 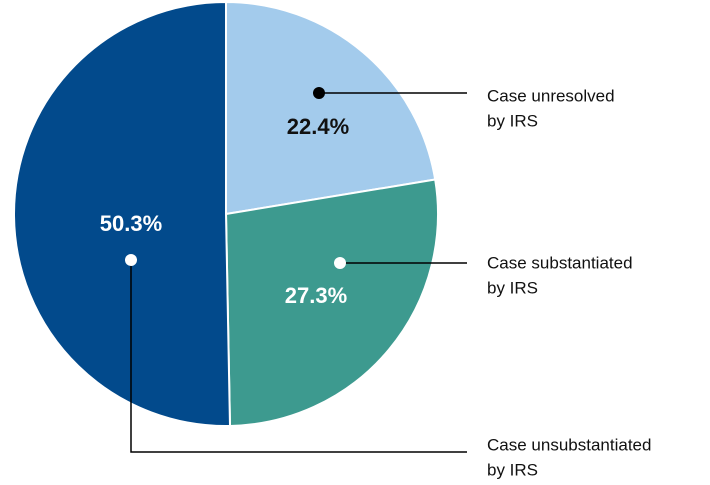 What do you see at coordinates (560, 262) in the screenshot?
I see `slice-label: Case substantiated` at bounding box center [560, 262].